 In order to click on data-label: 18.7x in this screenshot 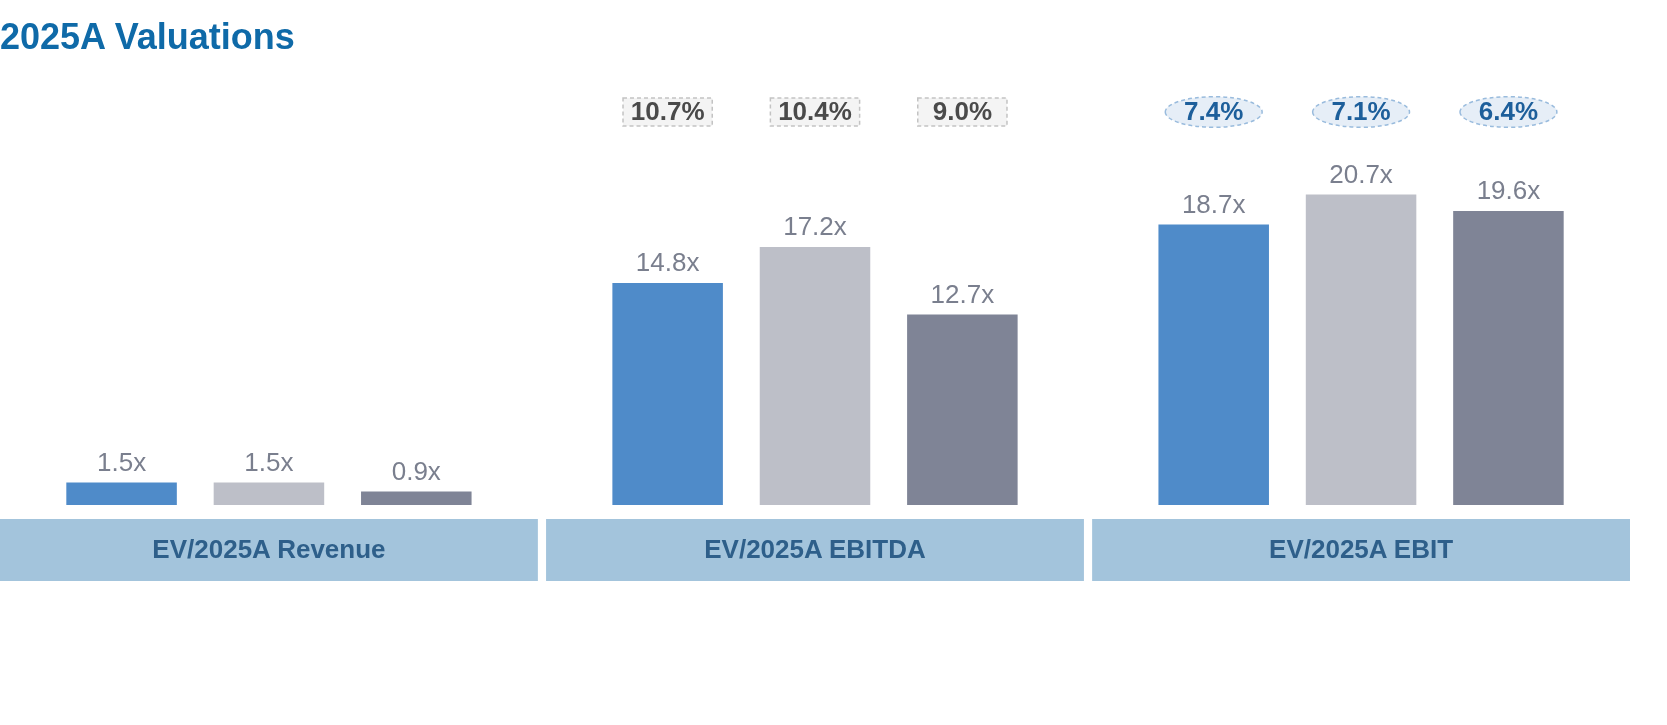, I will do `click(1213, 203)`.